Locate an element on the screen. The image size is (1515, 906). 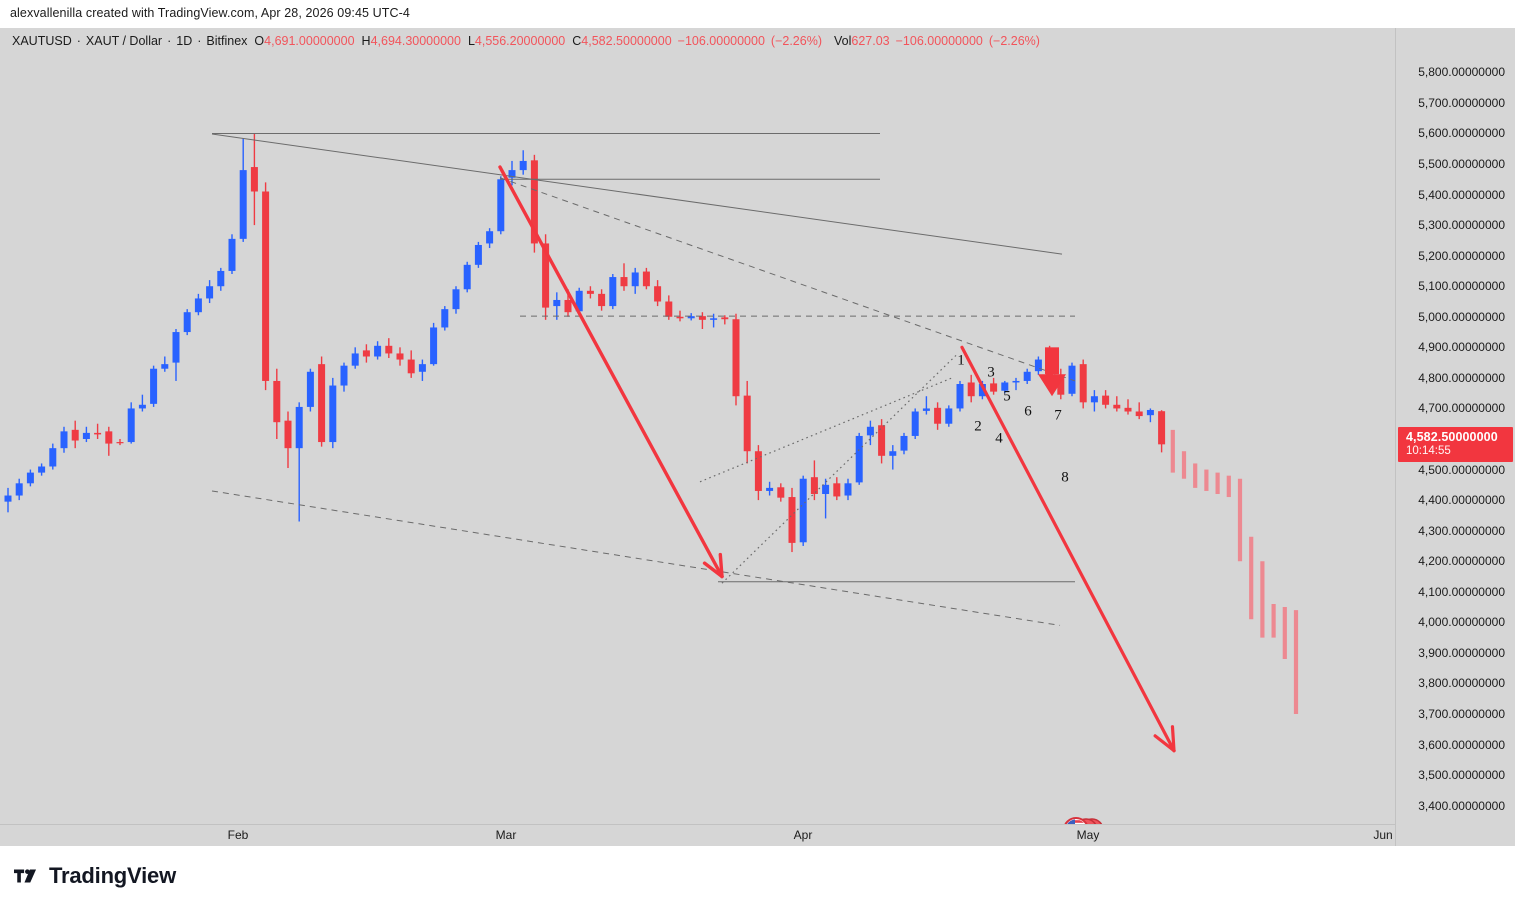
wave-count-label-5: 5 is located at coordinates (1007, 396).